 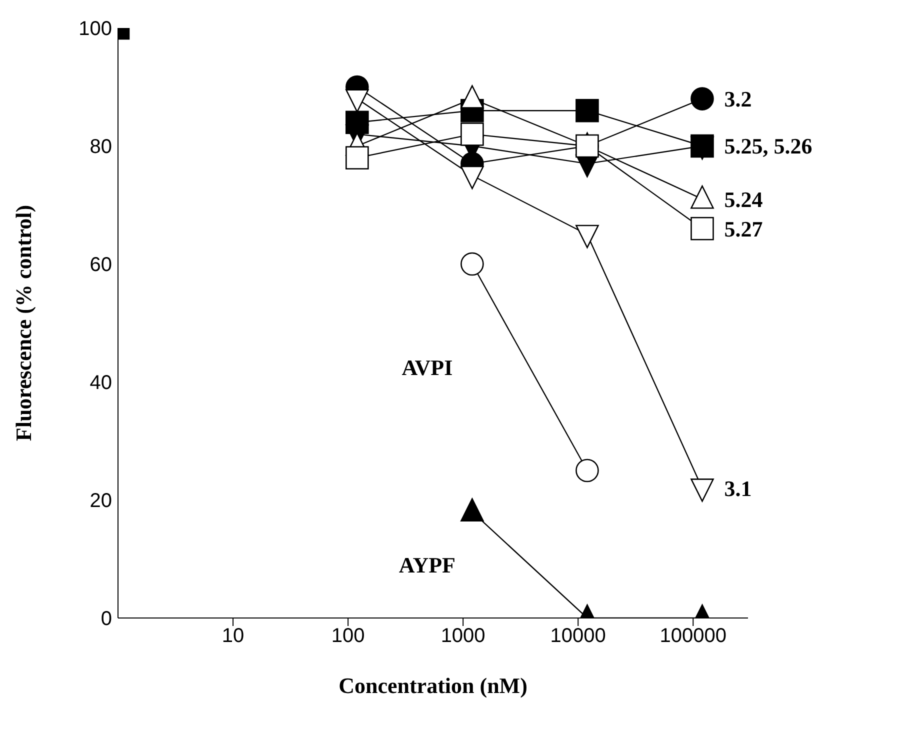 I want to click on x-axis-title: Concentration (nM), so click(x=433, y=685).